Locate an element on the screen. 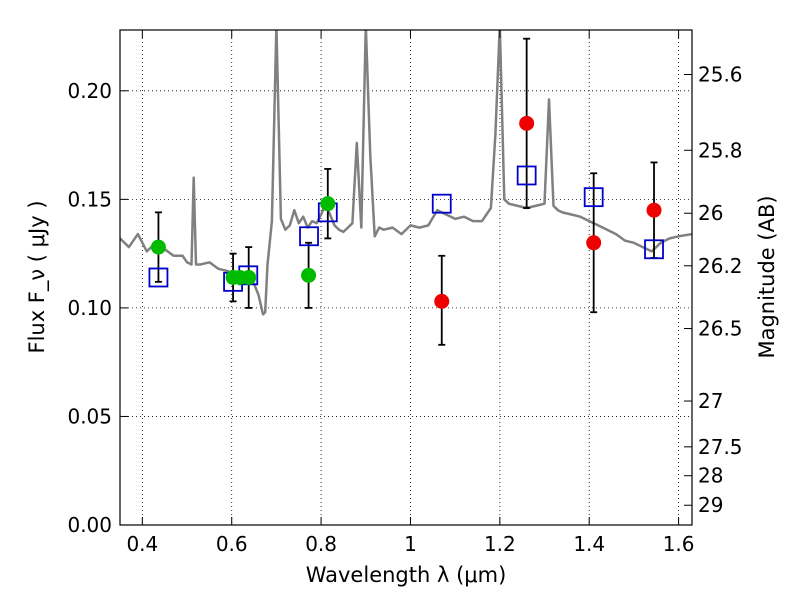 This screenshot has height=600, width=800. x-tick-label: 0.4 is located at coordinates (142, 544).